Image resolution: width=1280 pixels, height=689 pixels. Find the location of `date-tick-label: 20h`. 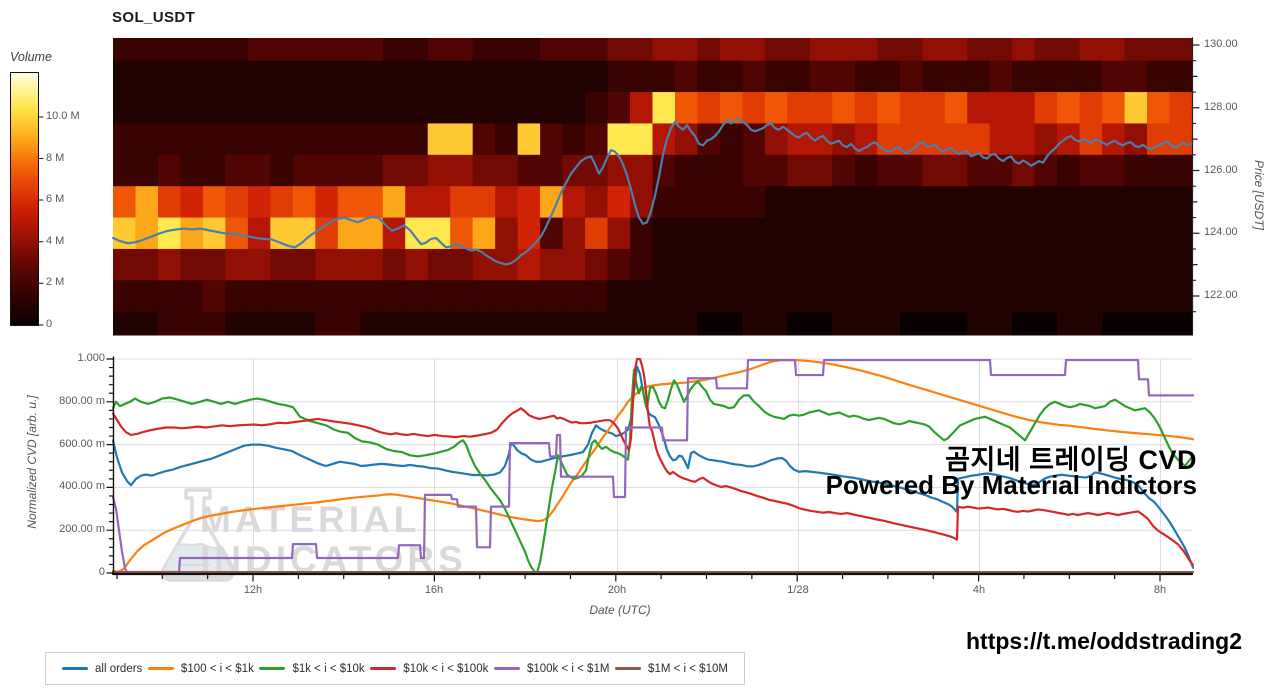

date-tick-label: 20h is located at coordinates (617, 590).